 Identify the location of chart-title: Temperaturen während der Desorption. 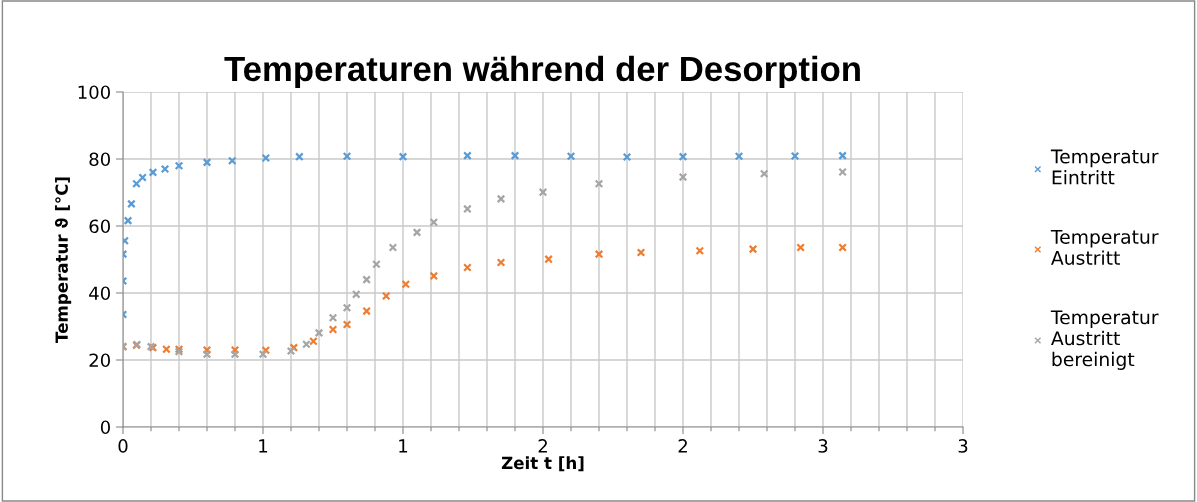
(542, 72).